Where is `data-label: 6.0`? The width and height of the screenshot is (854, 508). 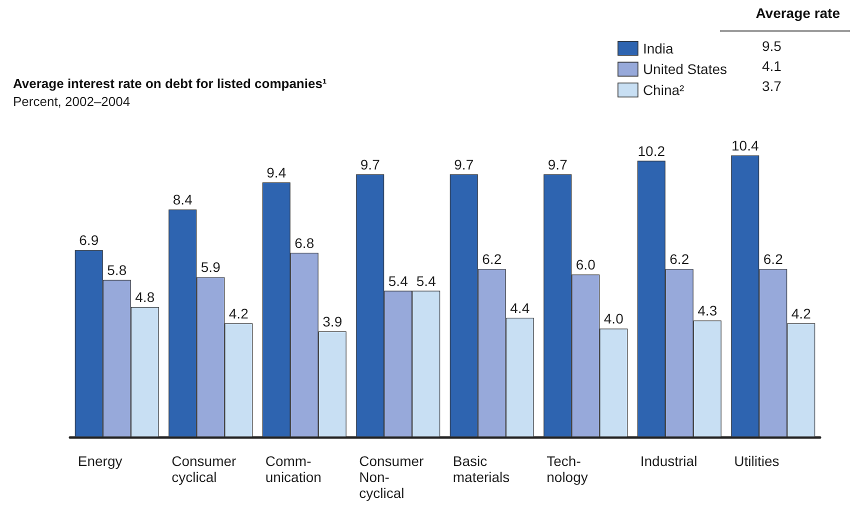
data-label: 6.0 is located at coordinates (586, 264).